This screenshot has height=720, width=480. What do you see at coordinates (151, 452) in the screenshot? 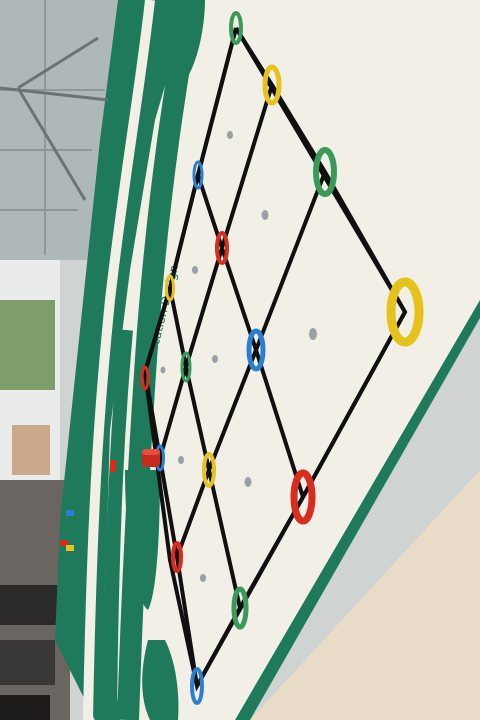
I see `red-game-piece-top` at bounding box center [151, 452].